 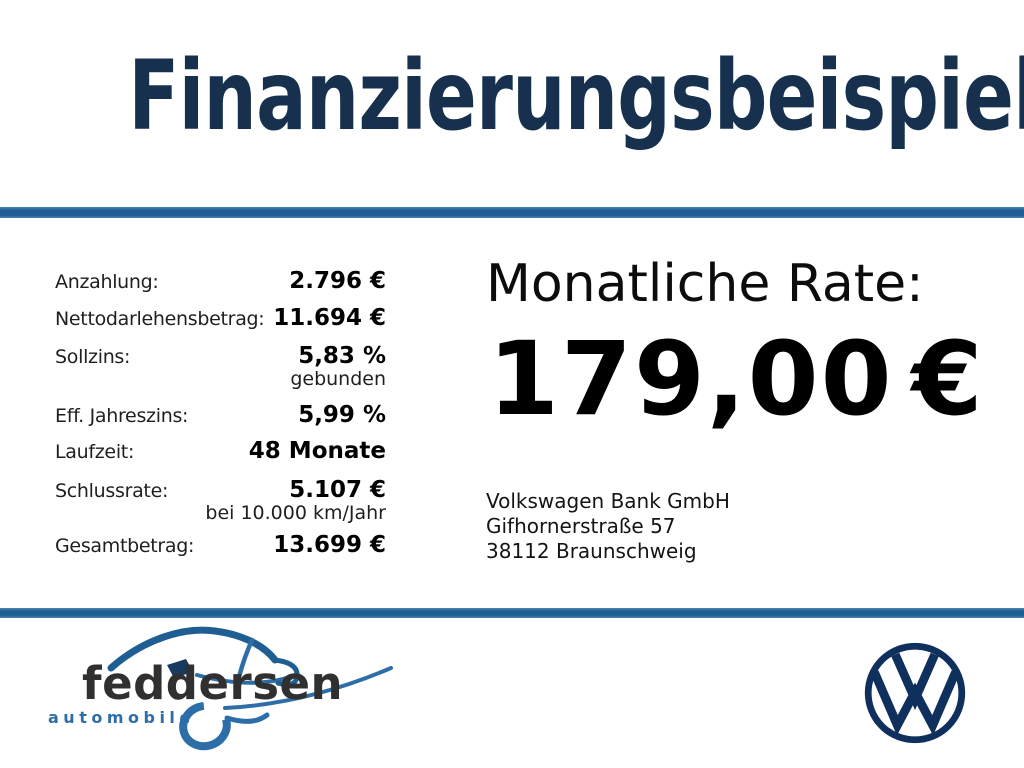 I want to click on finance-label: Anzahlung:, so click(x=107, y=282).